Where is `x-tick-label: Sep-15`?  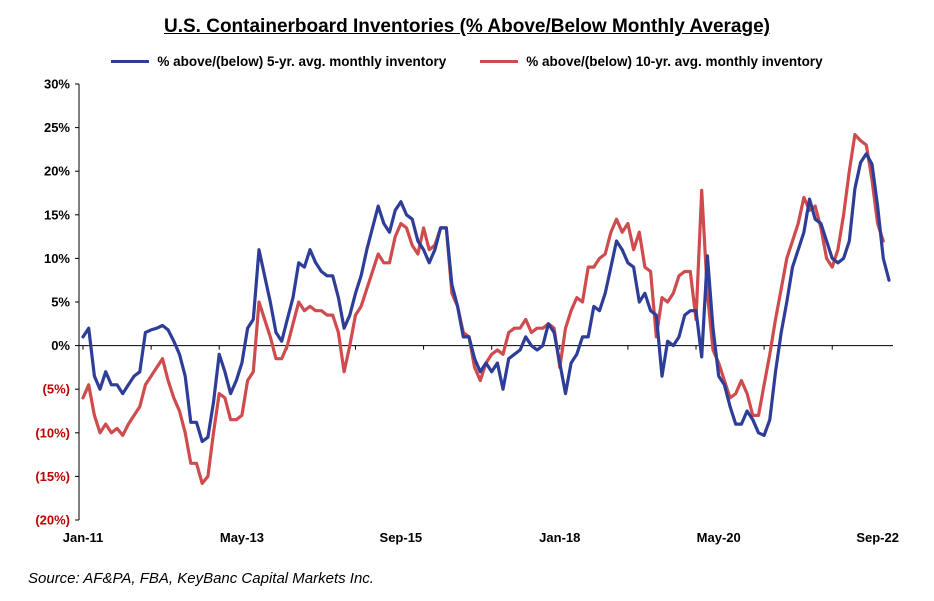 x-tick-label: Sep-15 is located at coordinates (401, 537).